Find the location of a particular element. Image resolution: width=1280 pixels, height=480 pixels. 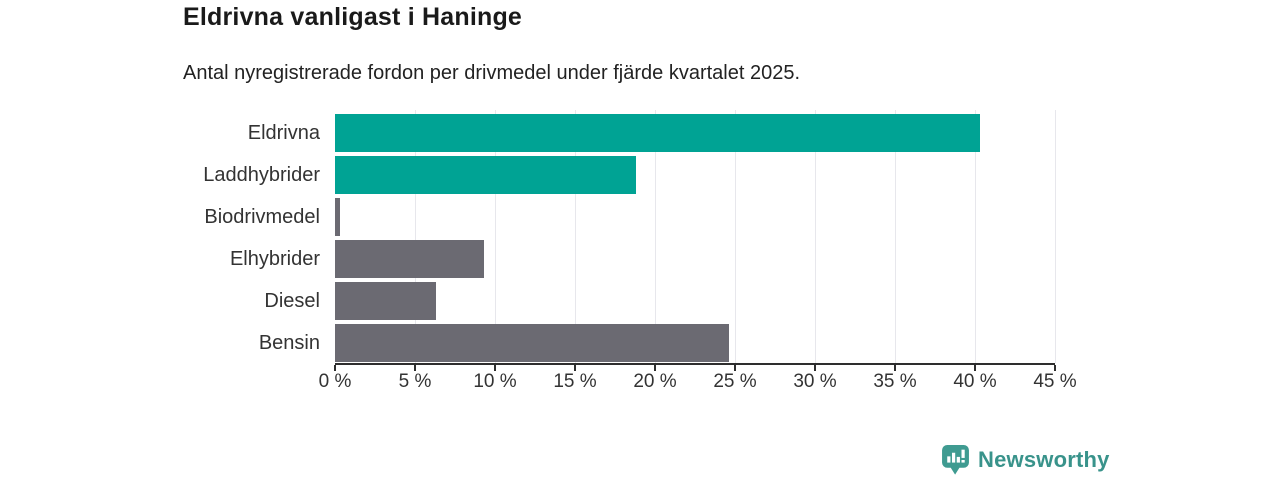

x-tick-label-10: 10 % is located at coordinates (495, 381).